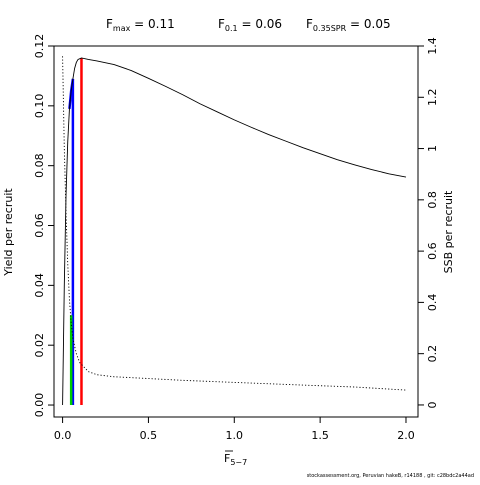  I want to click on y-axis-right-title: SSB per recruit, so click(448, 231).